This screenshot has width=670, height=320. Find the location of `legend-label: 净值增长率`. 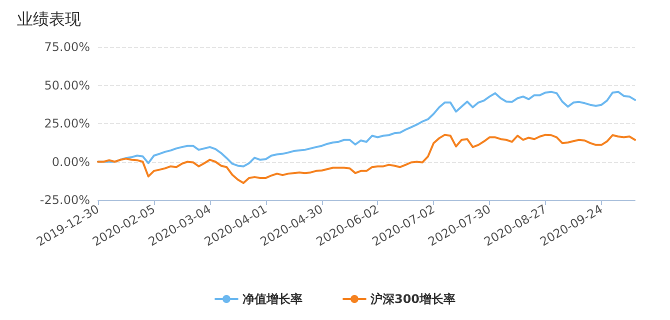

legend-label: 净值增长率 is located at coordinates (272, 299).